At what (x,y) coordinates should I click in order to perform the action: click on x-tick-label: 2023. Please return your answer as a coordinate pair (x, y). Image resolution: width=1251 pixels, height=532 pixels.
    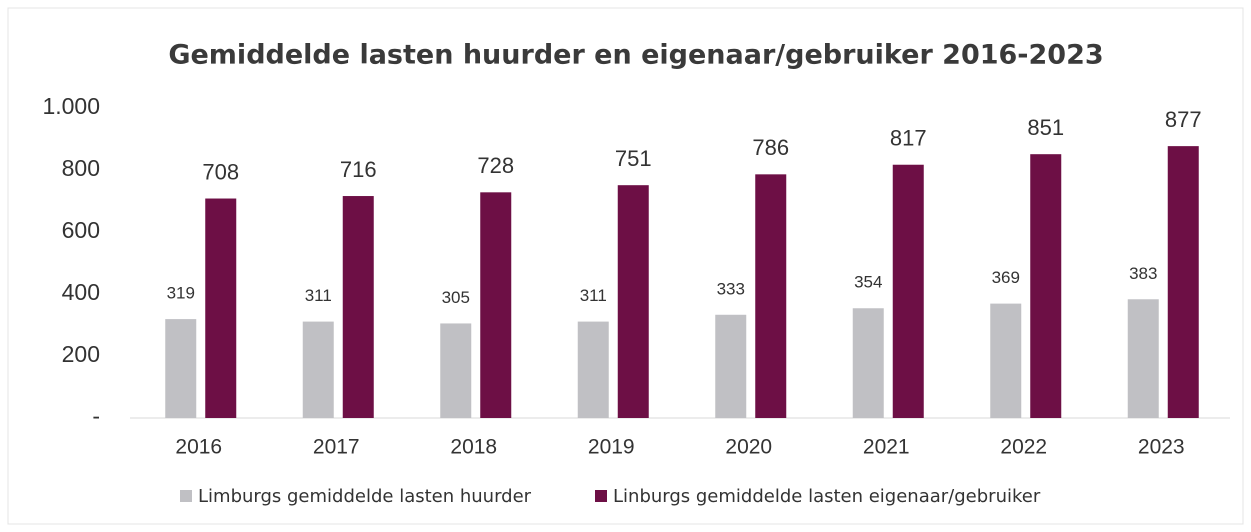
    Looking at the image, I should click on (1161, 447).